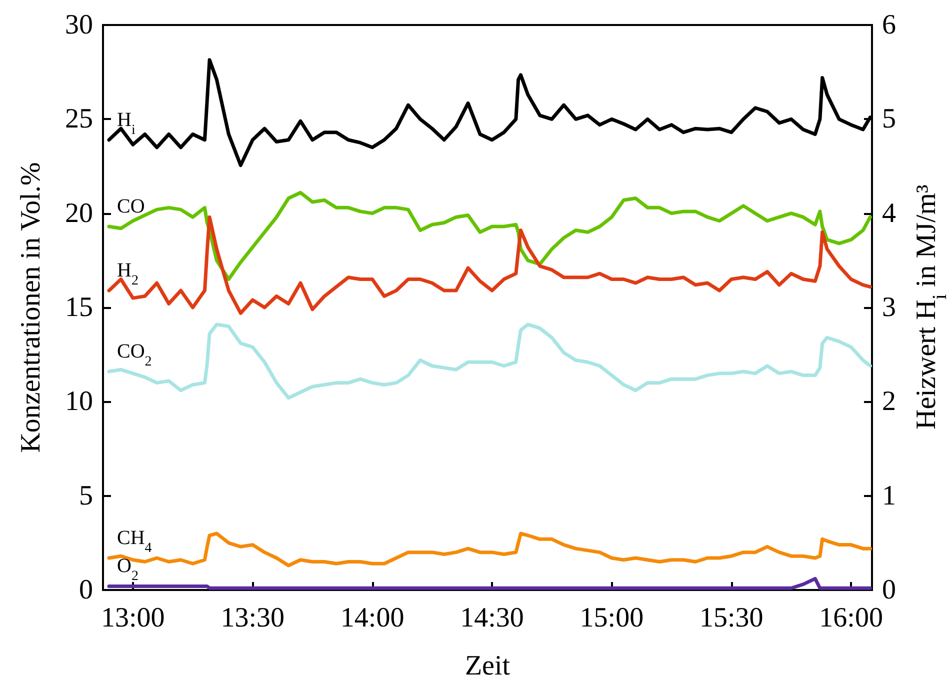  What do you see at coordinates (851, 618) in the screenshot?
I see `x-tick-label: 16:00` at bounding box center [851, 618].